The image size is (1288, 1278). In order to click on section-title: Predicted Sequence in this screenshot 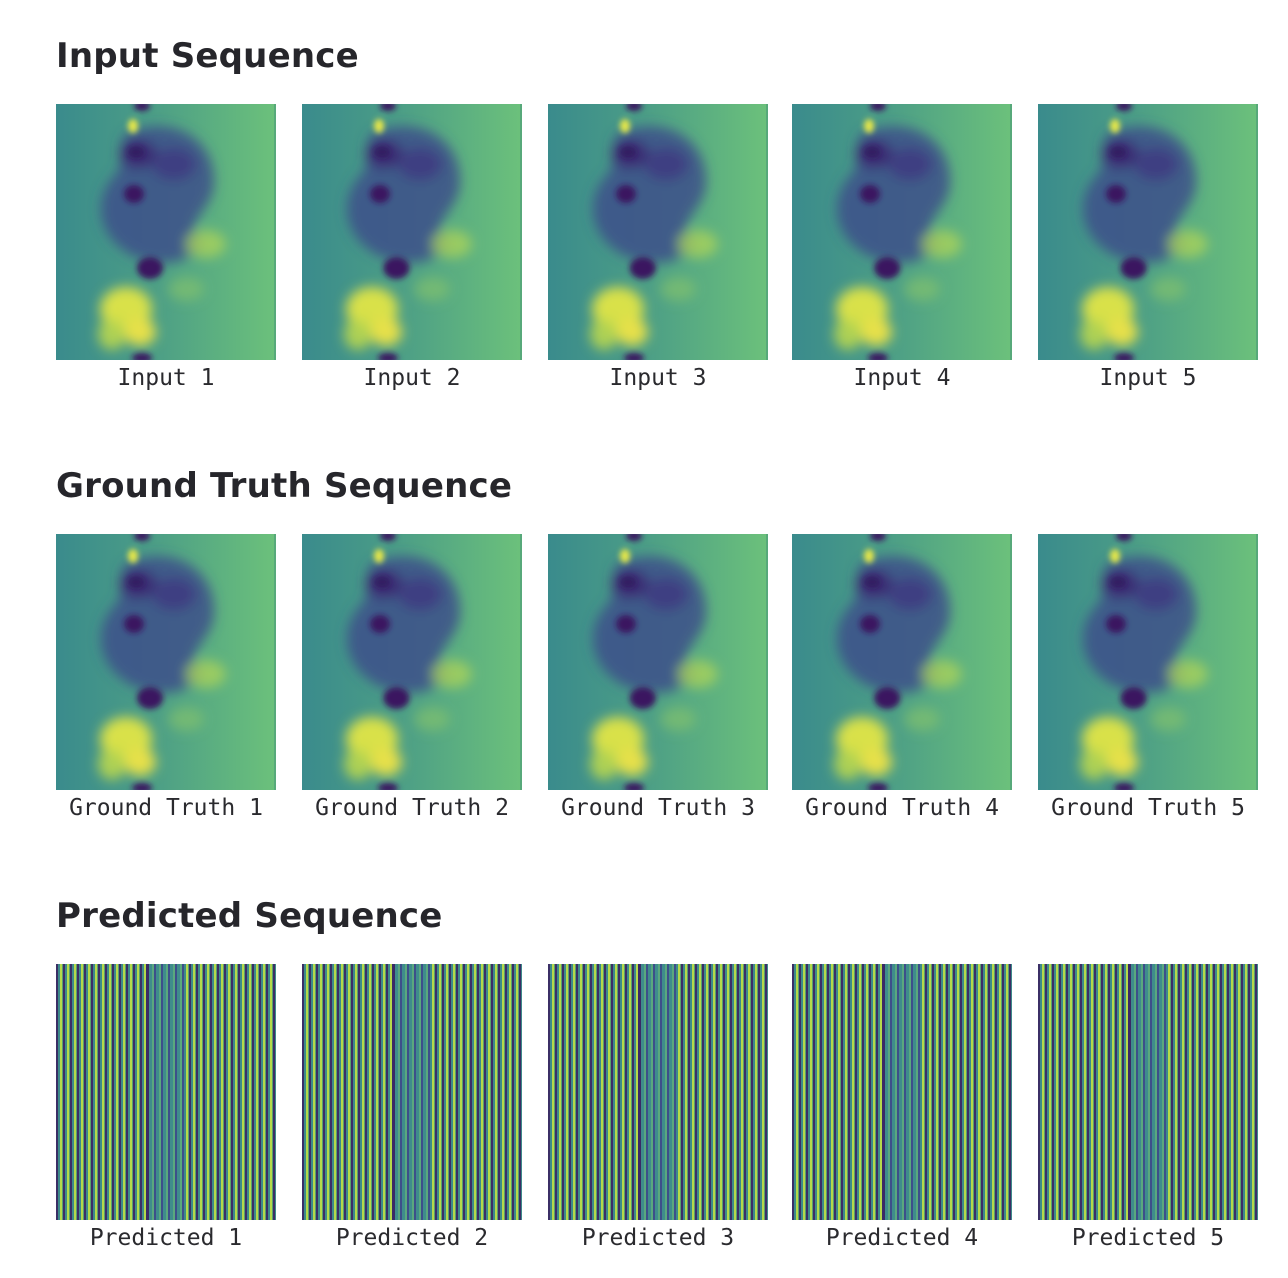, I will do `click(249, 916)`.